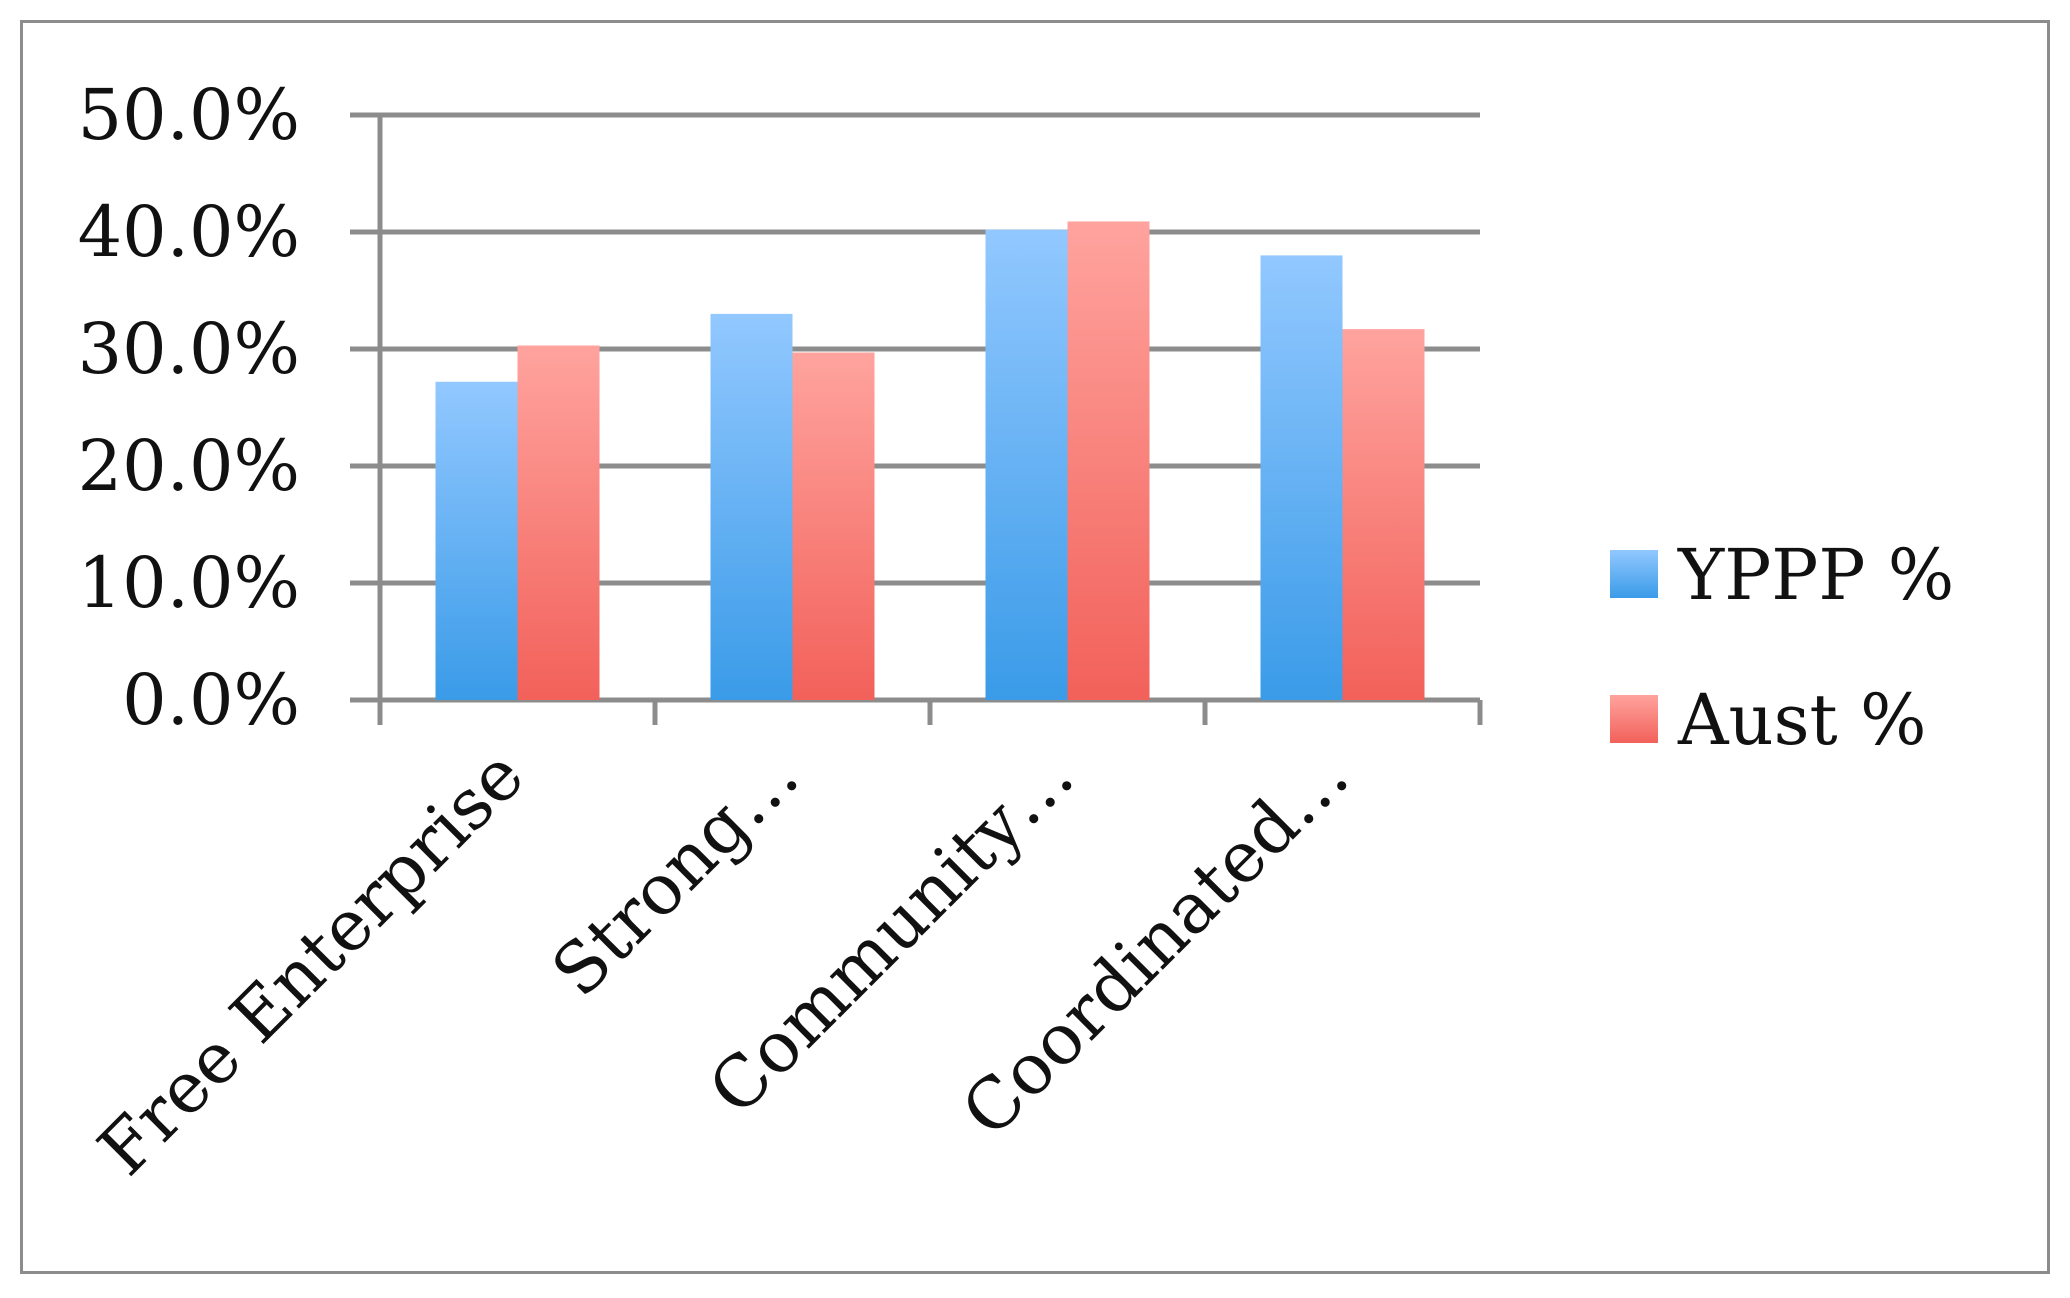 Image resolution: width=2070 pixels, height=1298 pixels. Describe the element at coordinates (1815, 575) in the screenshot. I see `legend-label: YPPP %` at that location.